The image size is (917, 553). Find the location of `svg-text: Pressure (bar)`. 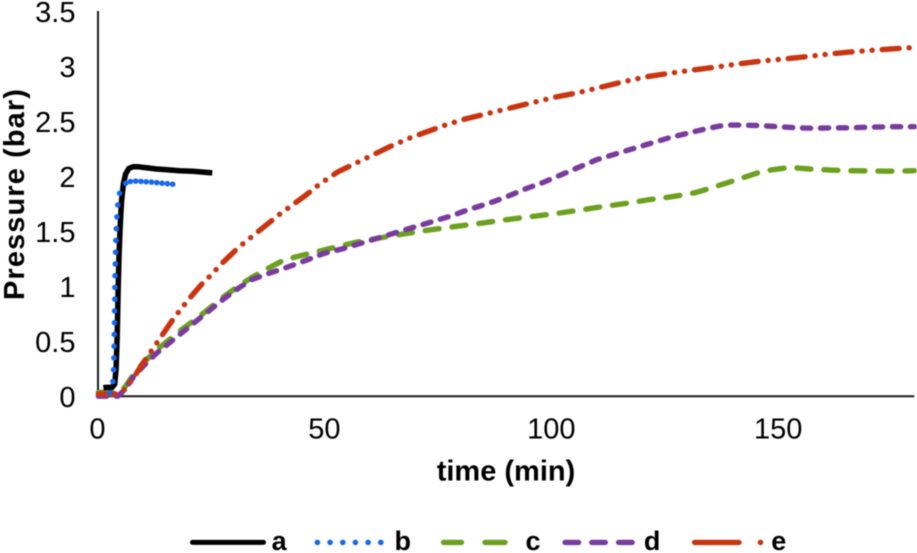

svg-text: Pressure (bar) is located at coordinates (15, 194).